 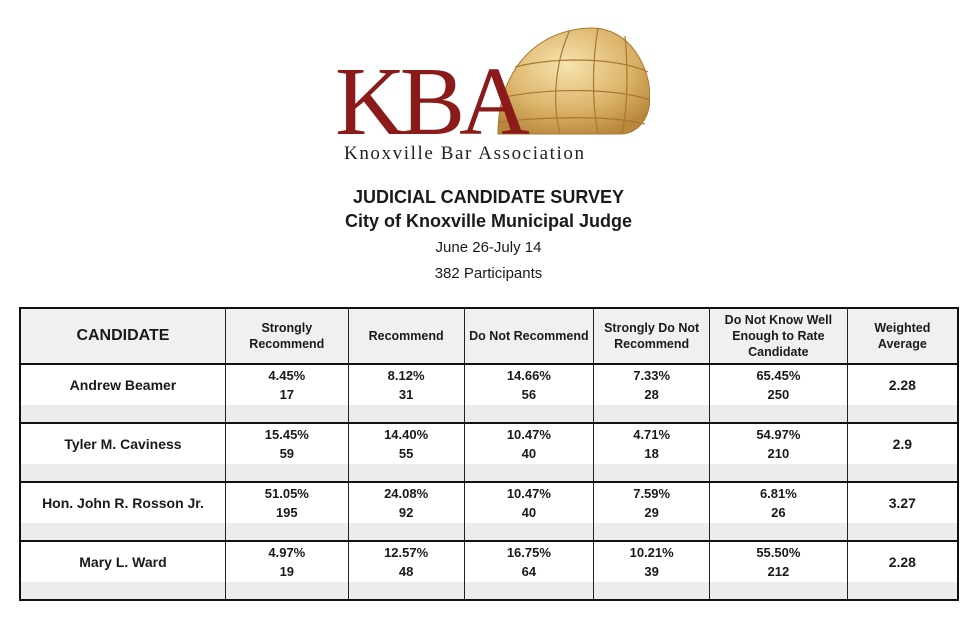 I want to click on percent-value: 6.81%, so click(x=778, y=493).